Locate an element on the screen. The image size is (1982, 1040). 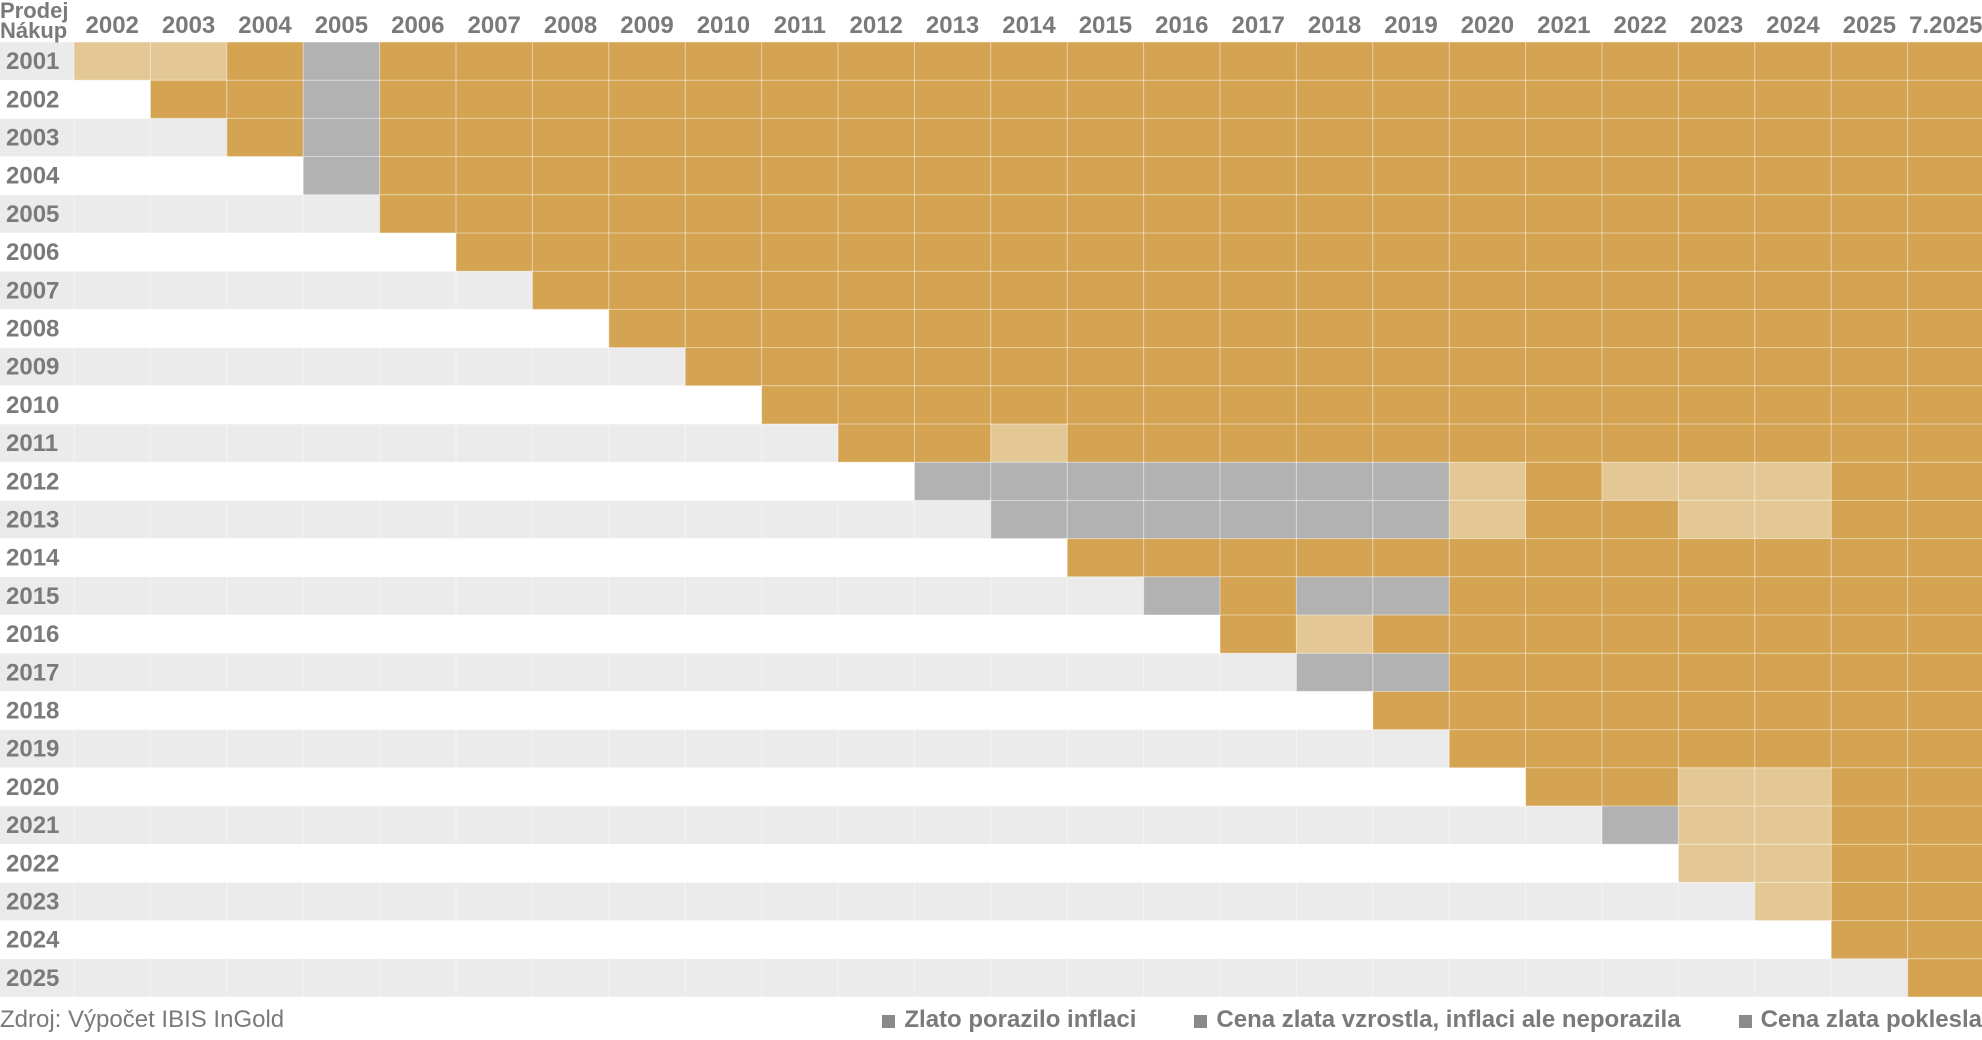
source-note: Zdroj: Výpočet IBIS InGold is located at coordinates (142, 1019).